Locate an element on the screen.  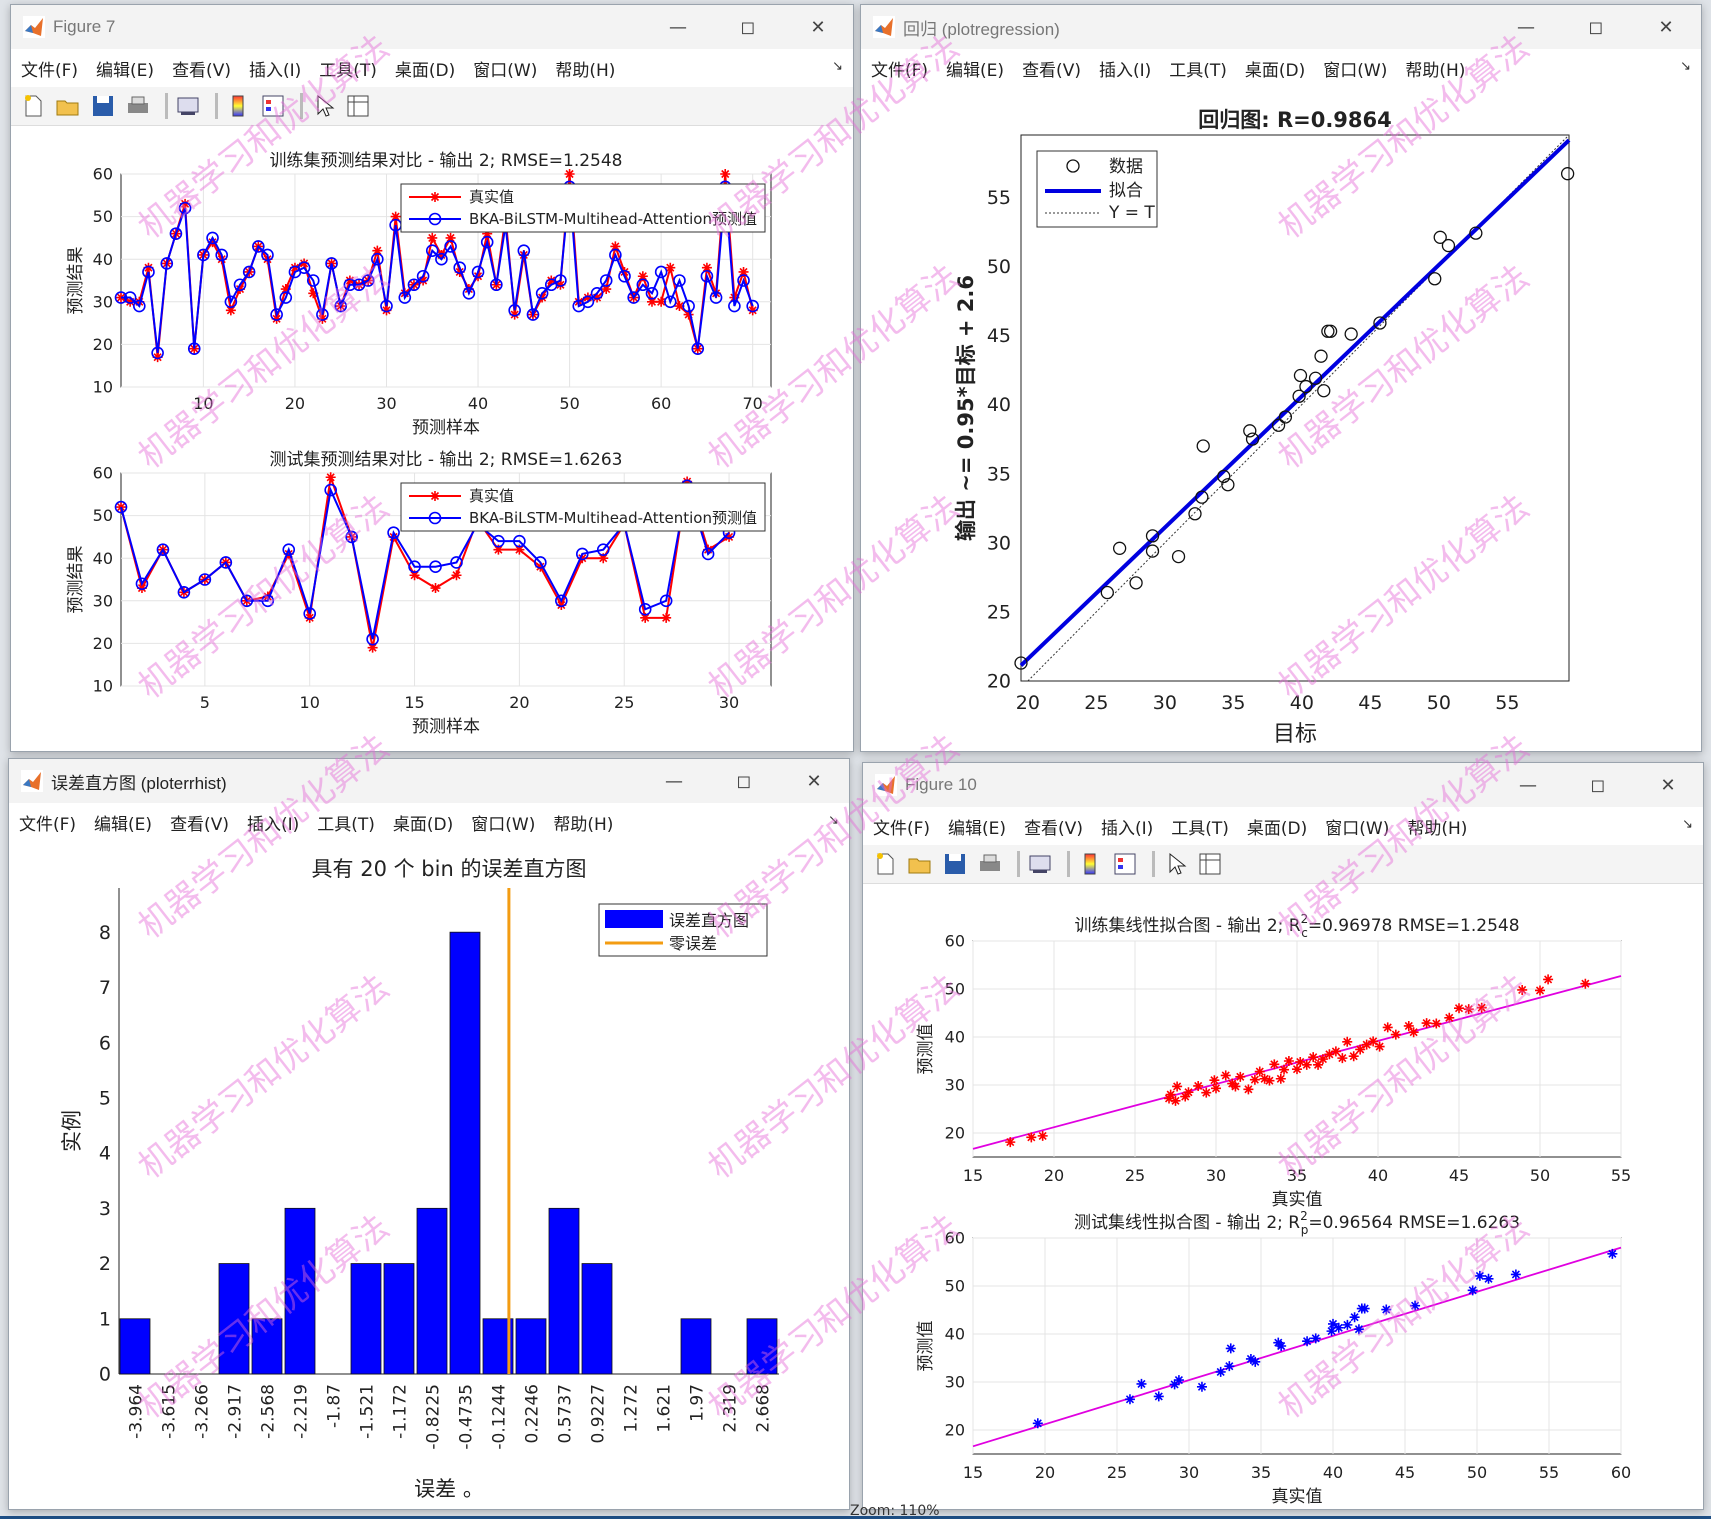
chart-title: 测试集预测结果对比 - 输出 2; RMSE=1.6263 is located at coordinates (445, 460).